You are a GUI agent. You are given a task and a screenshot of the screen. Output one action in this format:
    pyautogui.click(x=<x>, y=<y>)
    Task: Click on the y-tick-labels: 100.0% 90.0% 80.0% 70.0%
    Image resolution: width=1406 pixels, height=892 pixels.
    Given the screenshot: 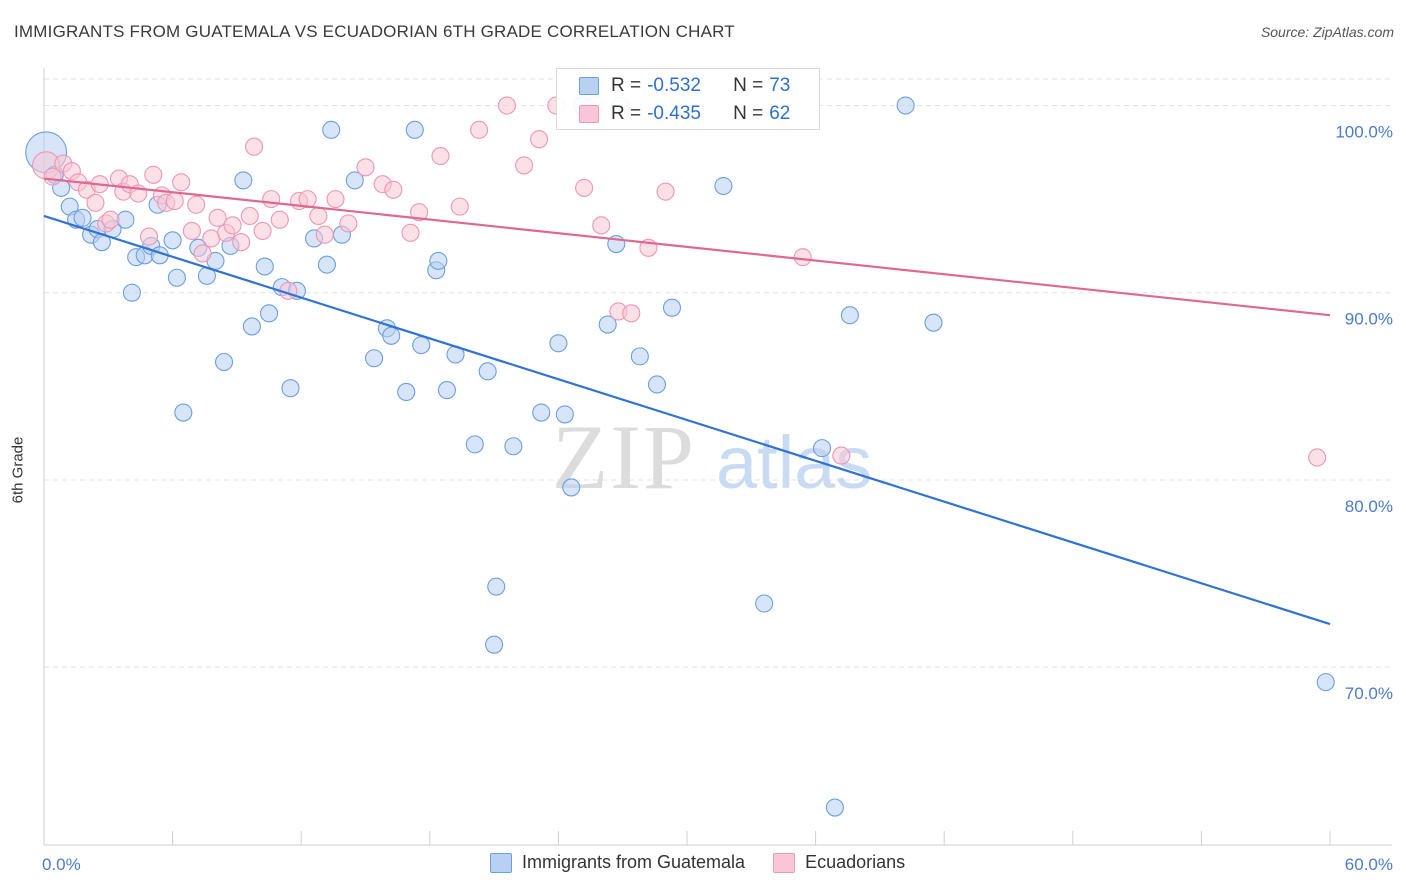 What is the action you would take?
    pyautogui.click(x=1364, y=413)
    